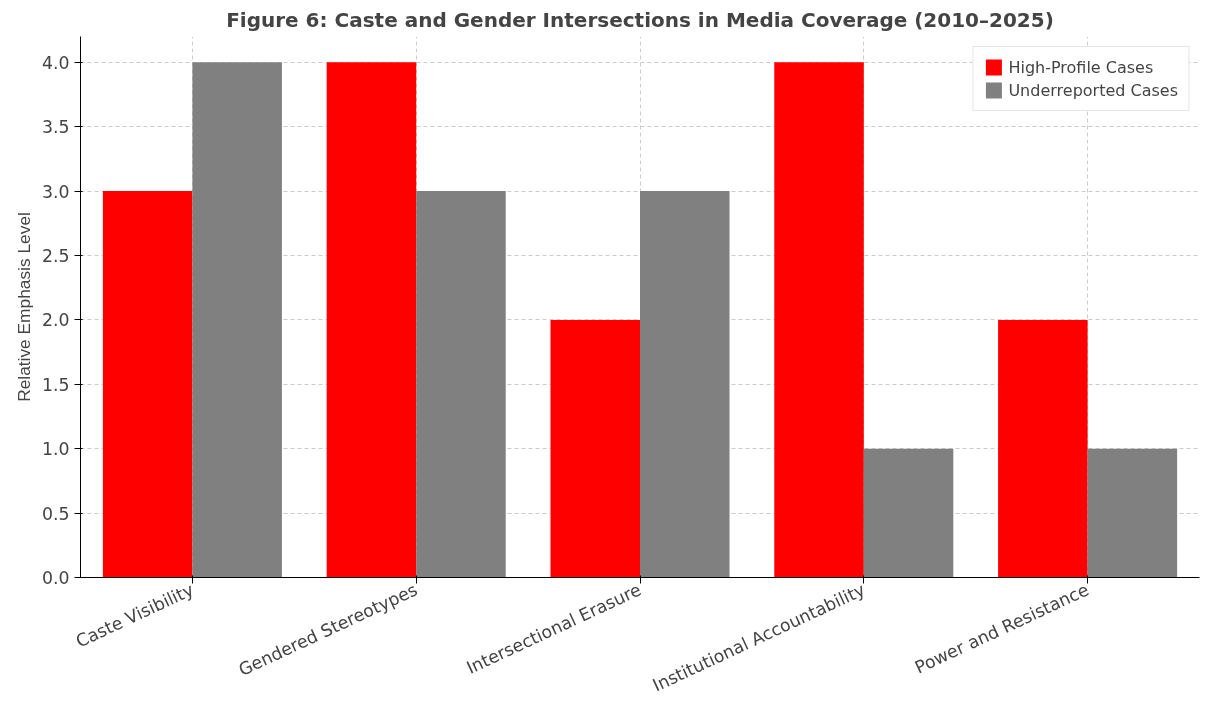 The width and height of the screenshot is (1219, 707). Describe the element at coordinates (1093, 90) in the screenshot. I see `legend-label: Underreported Cases` at that location.